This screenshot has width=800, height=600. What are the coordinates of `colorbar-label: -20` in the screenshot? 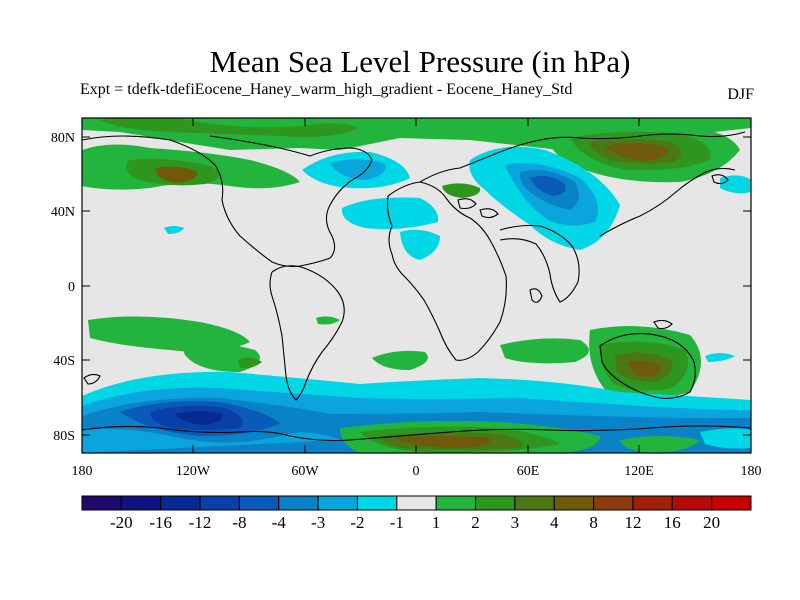 It's located at (121, 522).